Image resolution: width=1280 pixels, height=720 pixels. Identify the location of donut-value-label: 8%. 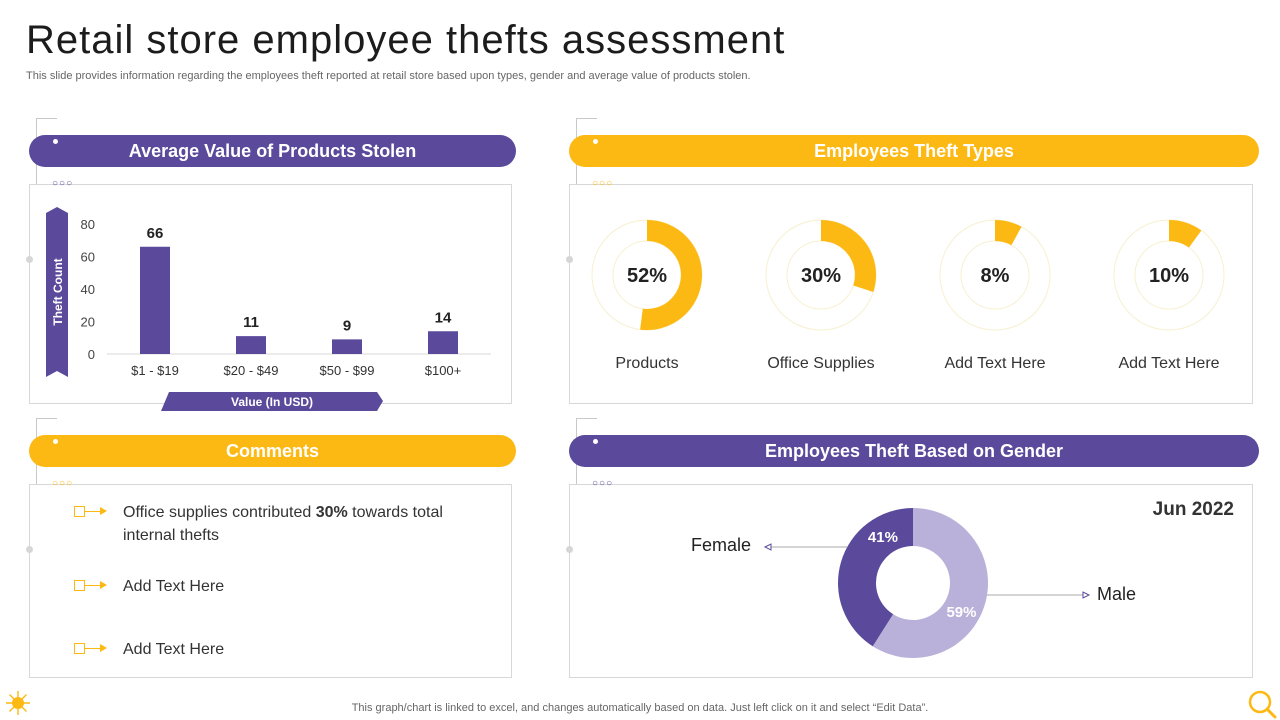
(995, 276).